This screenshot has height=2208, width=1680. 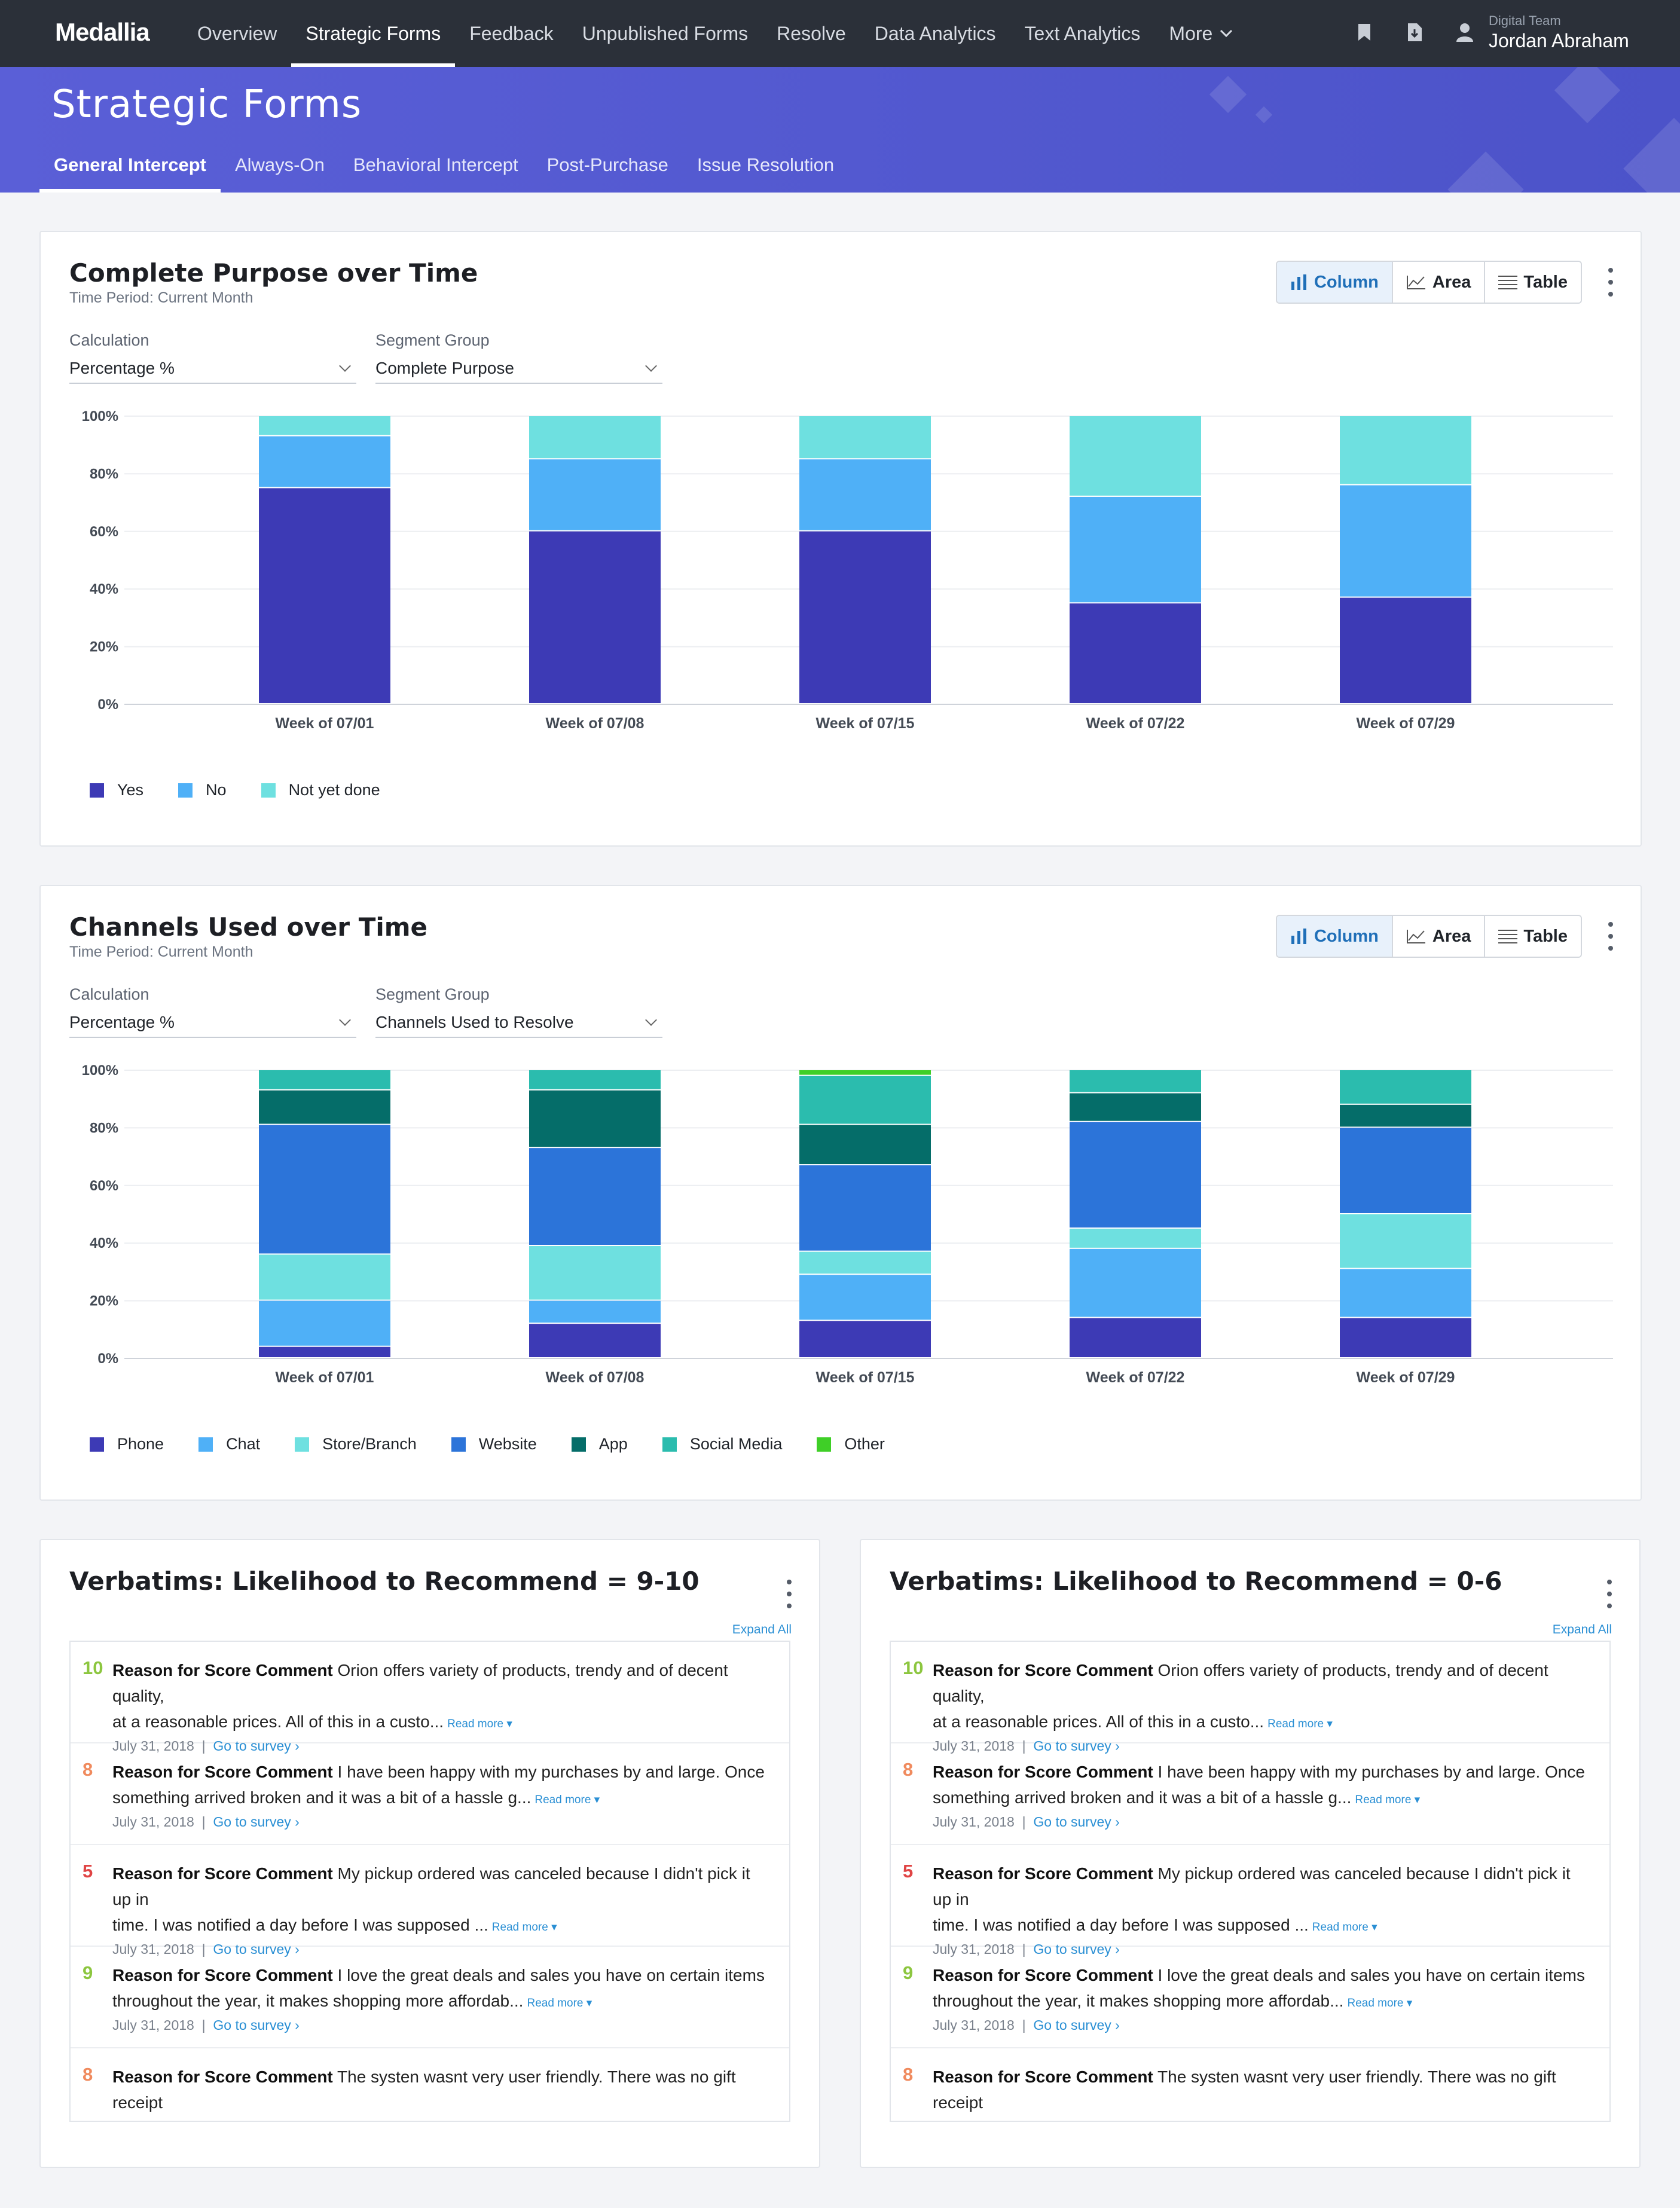 I want to click on legend-item: Yes, so click(x=116, y=790).